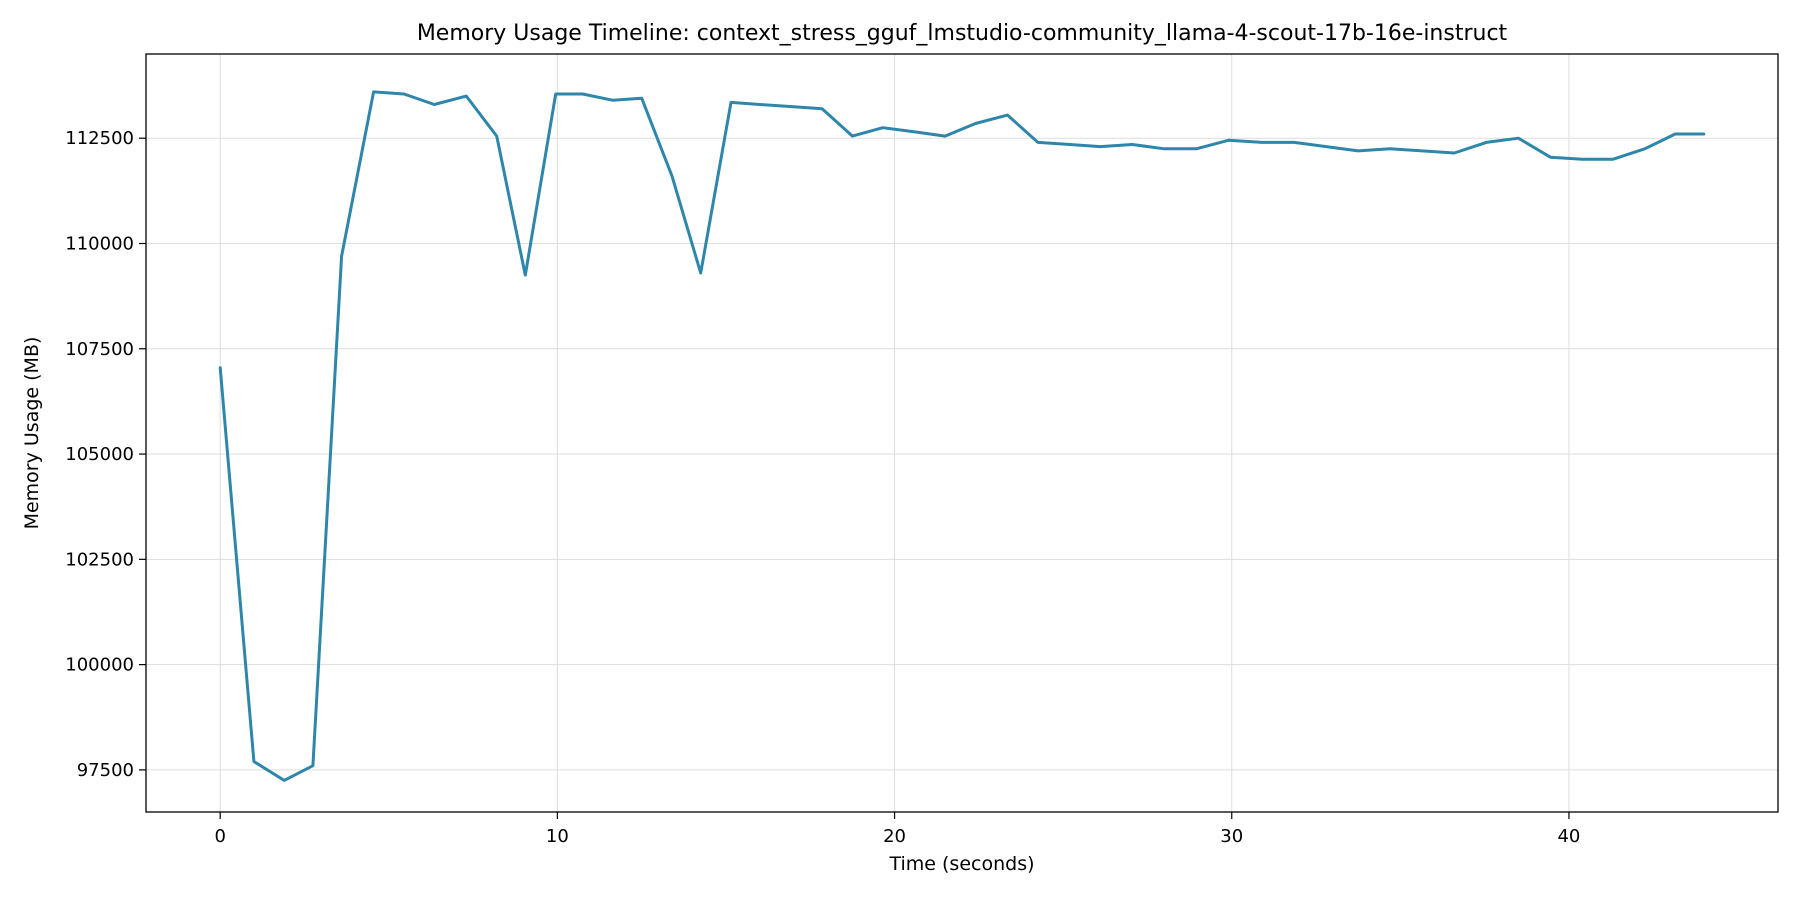 The width and height of the screenshot is (1800, 900). Describe the element at coordinates (99, 665) in the screenshot. I see `y-tick-label: 100000` at that location.